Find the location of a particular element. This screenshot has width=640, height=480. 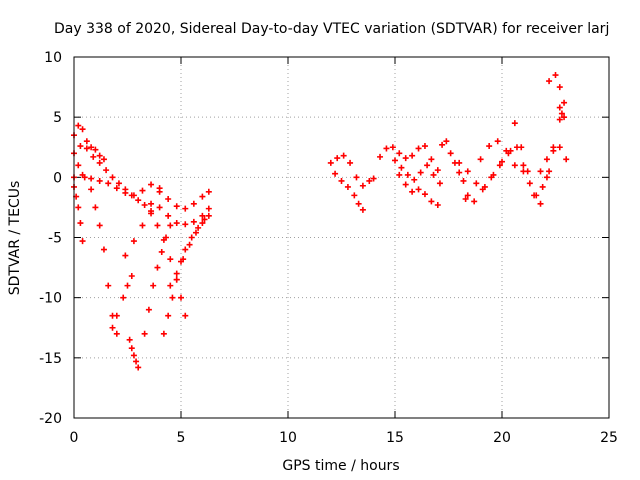

series-arc-b9 is located at coordinates (491, 174).